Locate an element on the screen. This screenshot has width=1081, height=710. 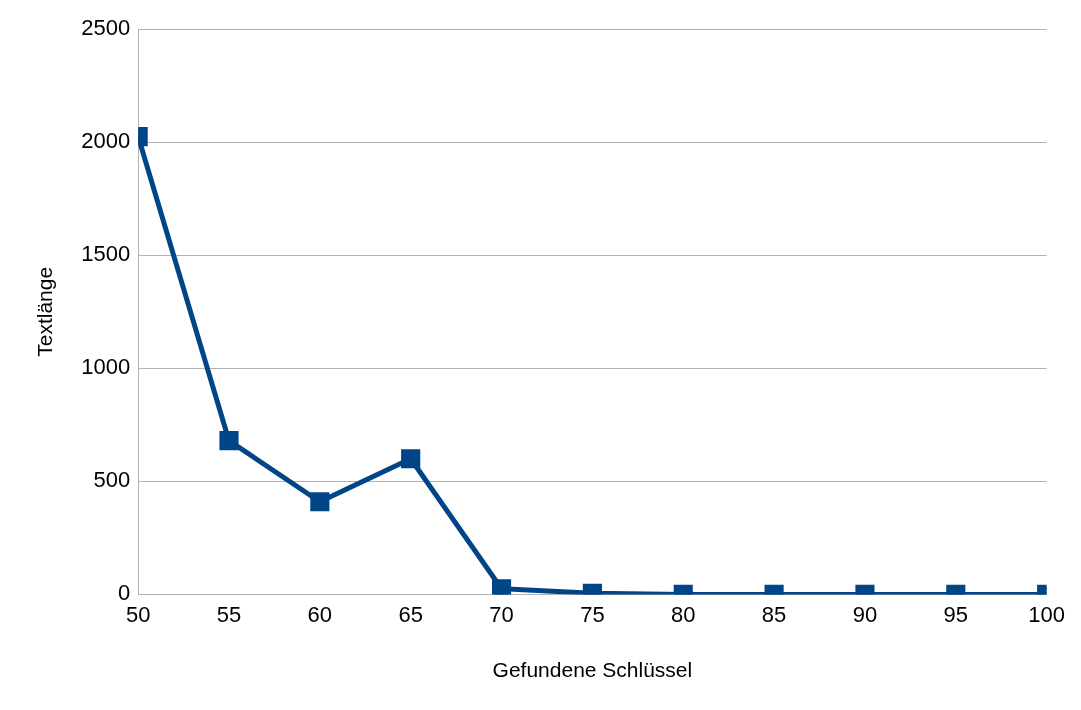
x-tick-label: 65 is located at coordinates (410, 614).